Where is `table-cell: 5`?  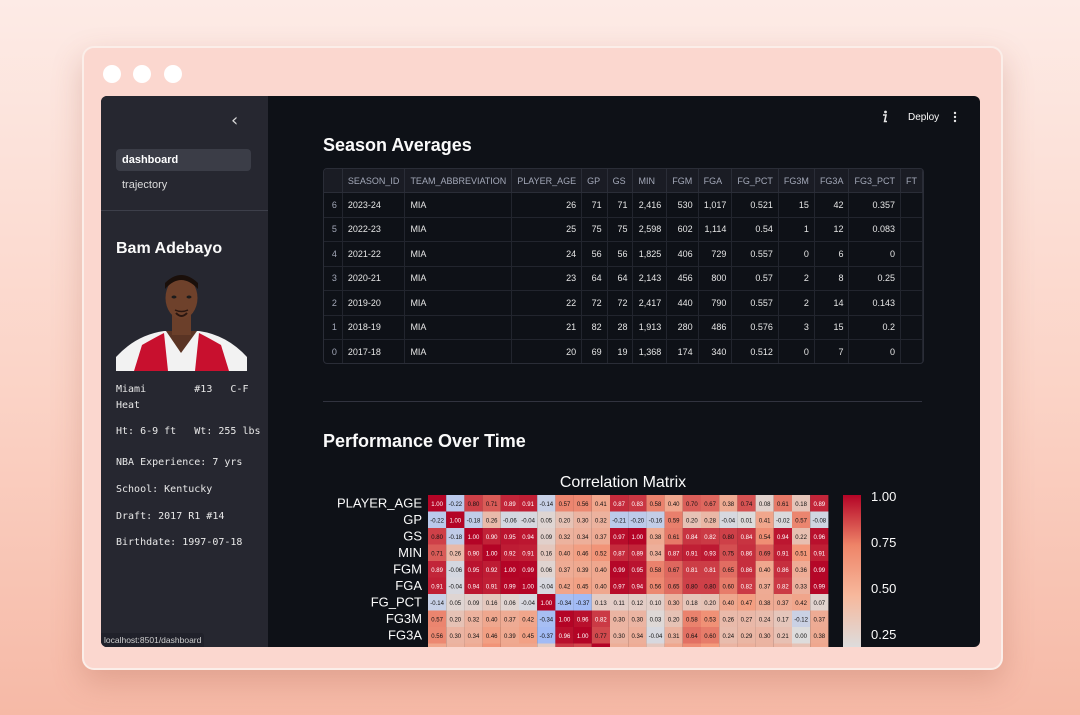
table-cell: 5 is located at coordinates (333, 229).